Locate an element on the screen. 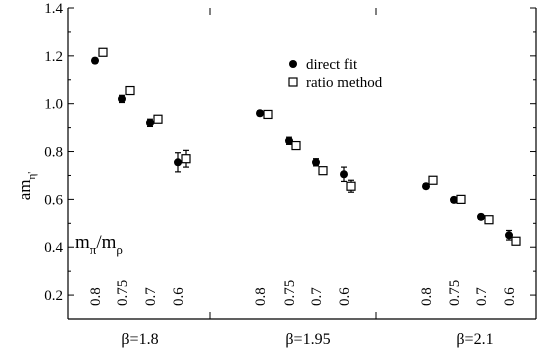 The width and height of the screenshot is (545, 356). legend-circle-marker is located at coordinates (293, 64).